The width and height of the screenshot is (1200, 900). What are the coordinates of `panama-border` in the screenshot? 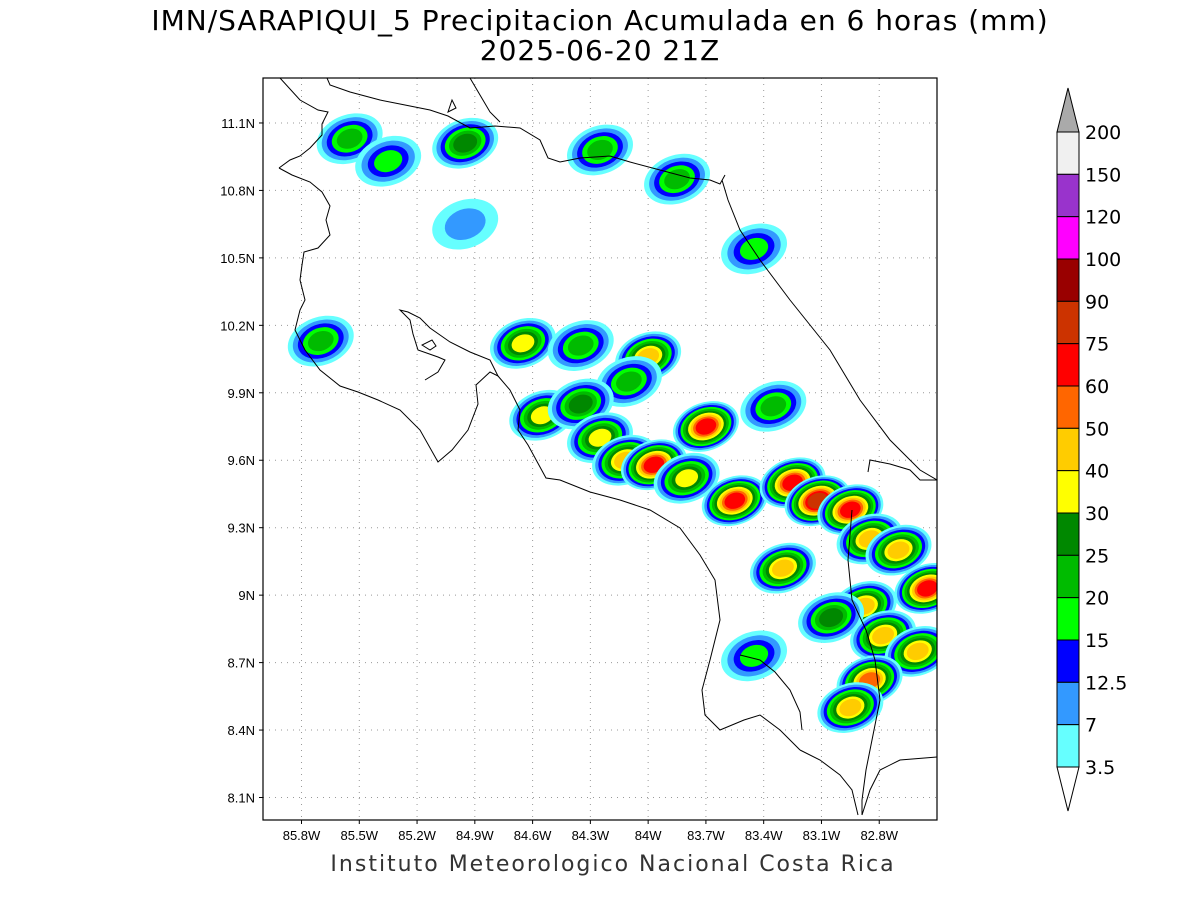 It's located at (902, 470).